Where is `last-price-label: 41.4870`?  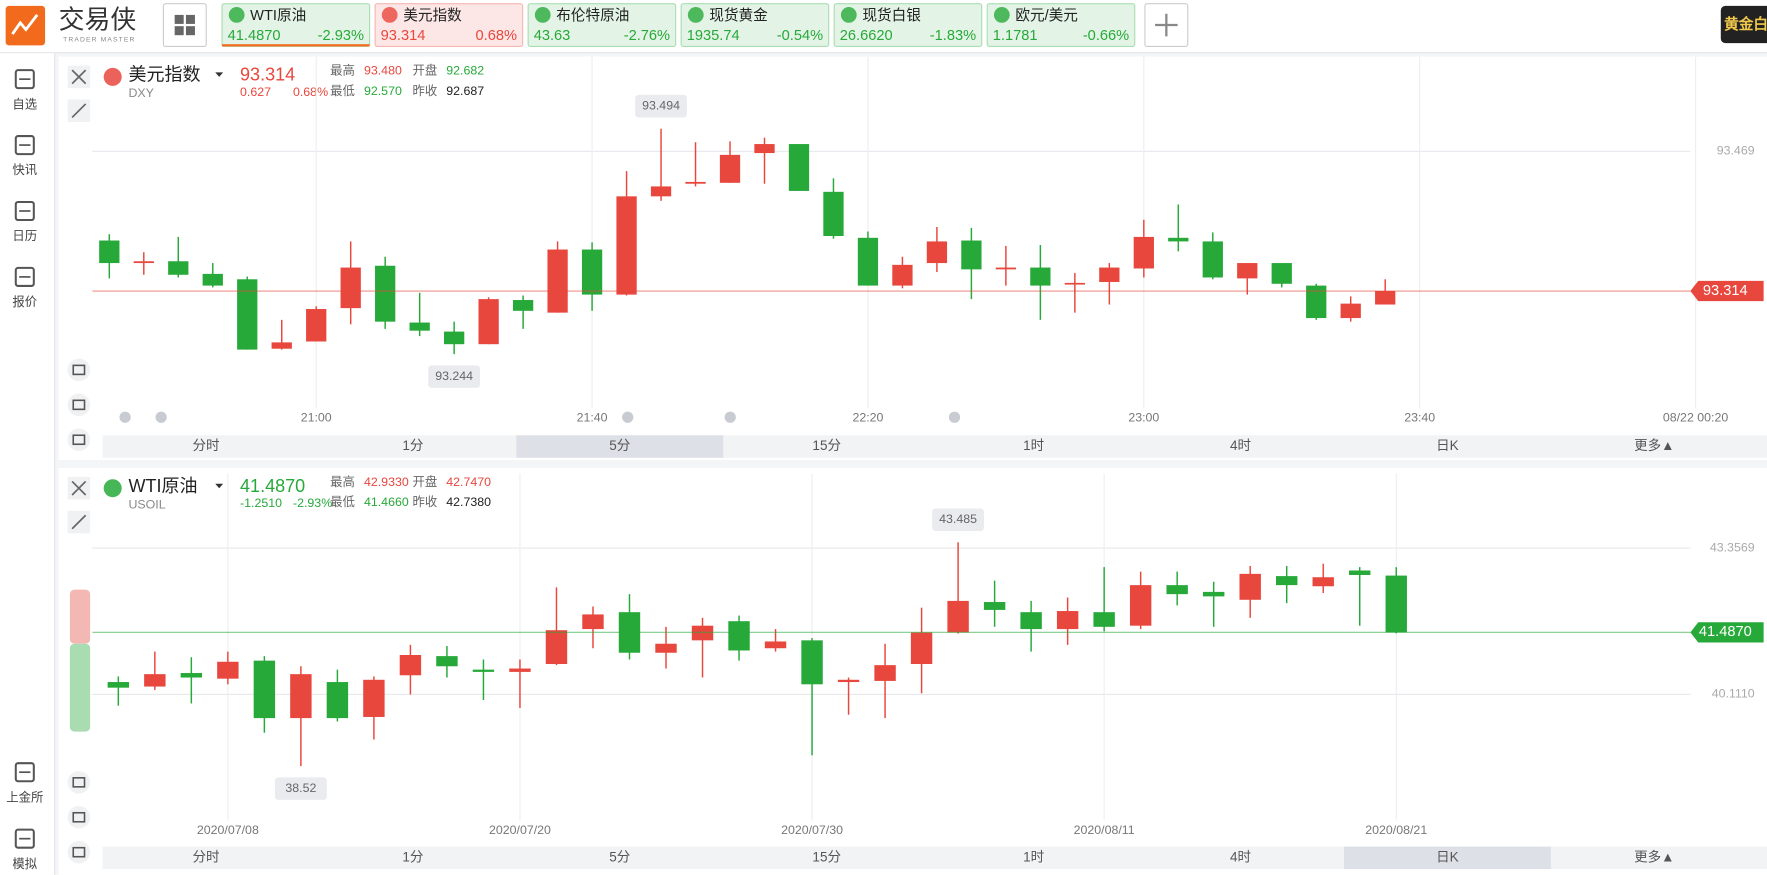 last-price-label: 41.4870 is located at coordinates (1725, 632).